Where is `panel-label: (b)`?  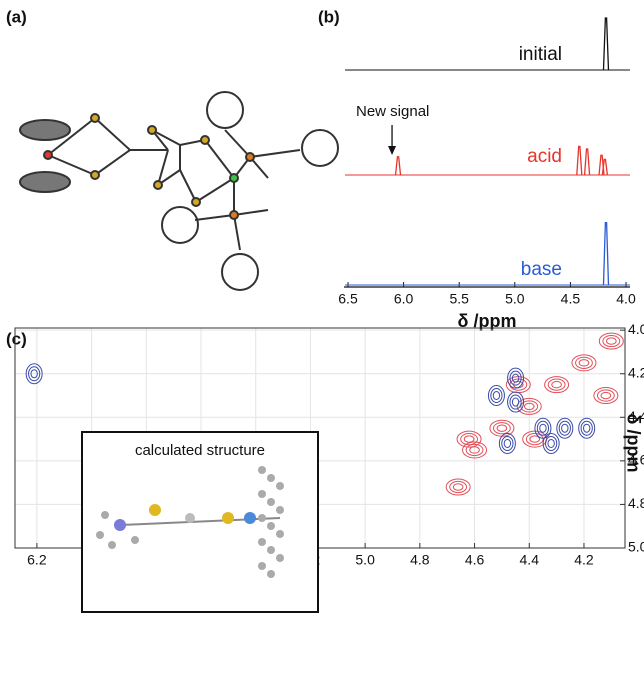
panel-label: (b) is located at coordinates (329, 16).